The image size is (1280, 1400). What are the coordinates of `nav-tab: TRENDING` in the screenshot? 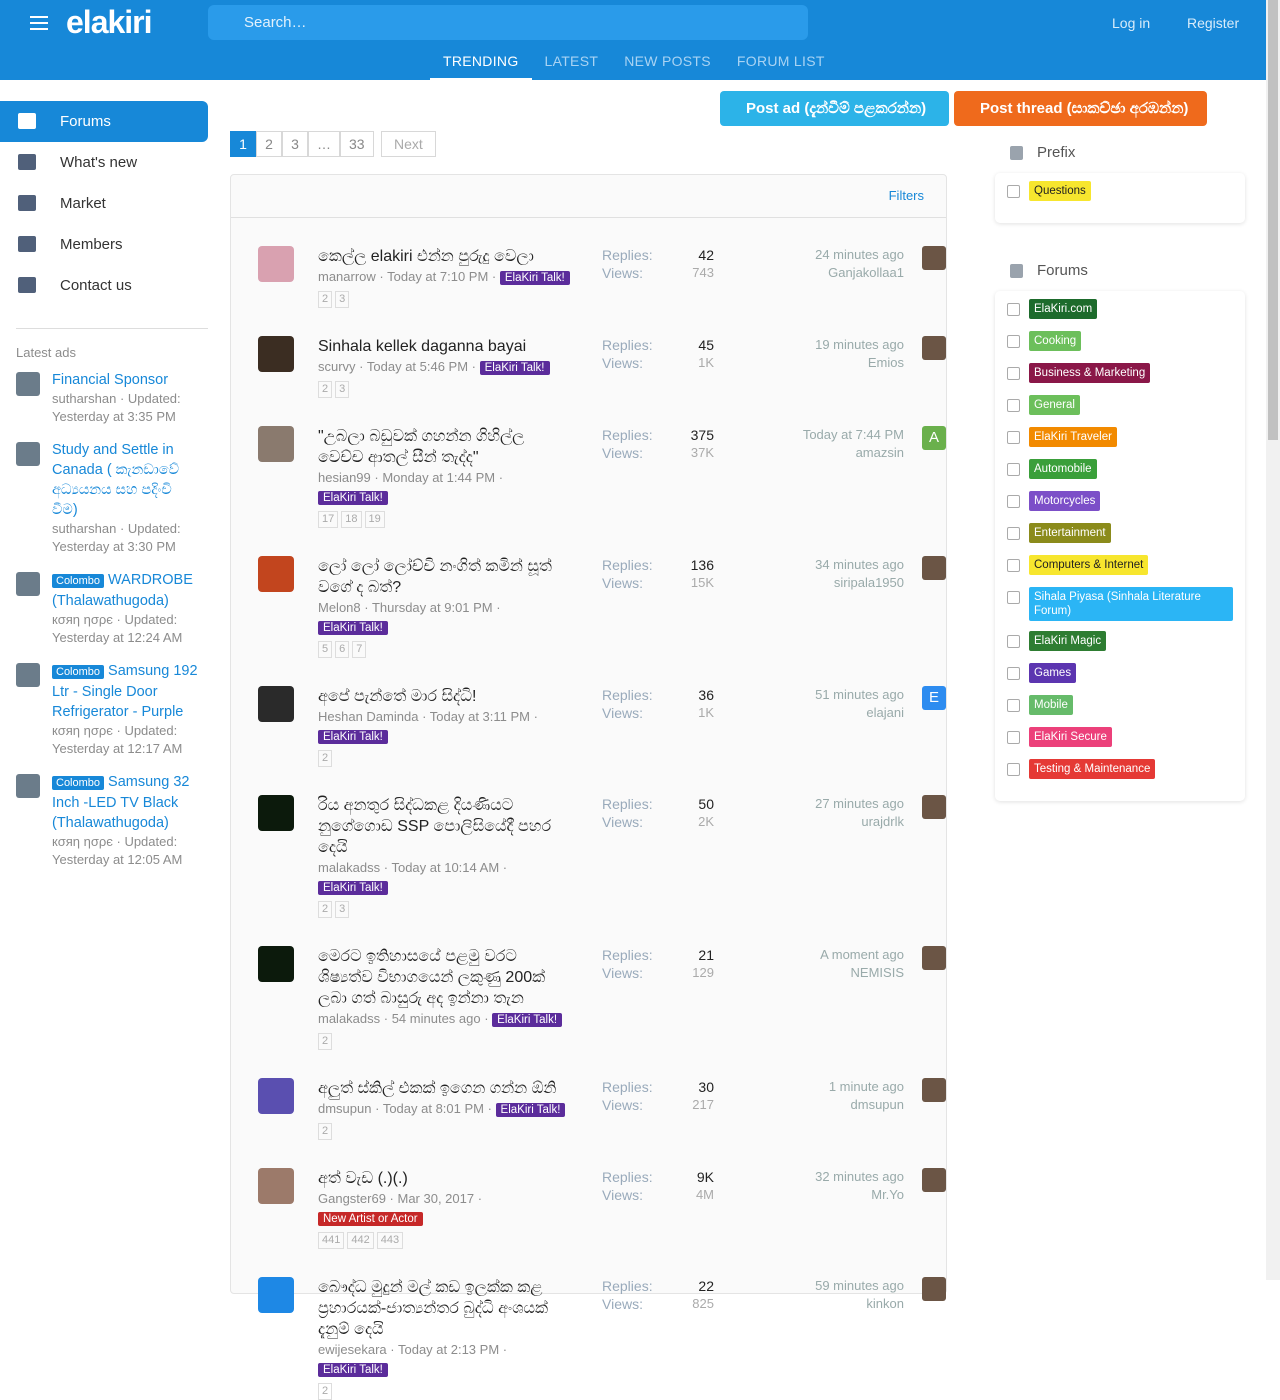 It's located at (481, 66).